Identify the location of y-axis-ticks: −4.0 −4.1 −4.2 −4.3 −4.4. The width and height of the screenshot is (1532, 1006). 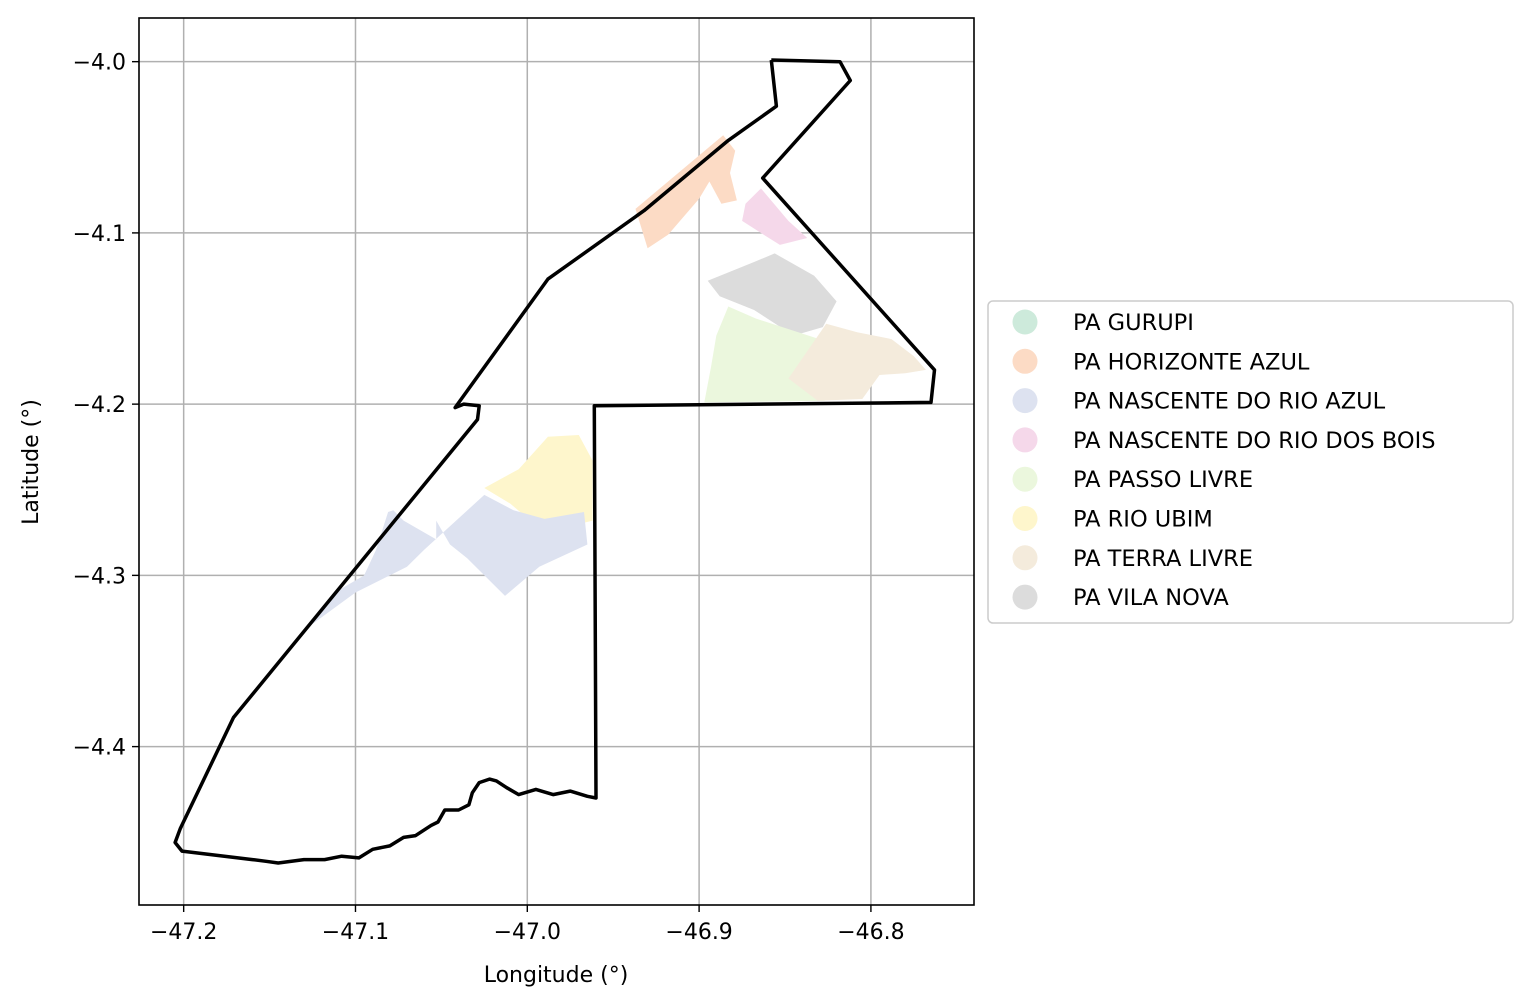
(106, 406).